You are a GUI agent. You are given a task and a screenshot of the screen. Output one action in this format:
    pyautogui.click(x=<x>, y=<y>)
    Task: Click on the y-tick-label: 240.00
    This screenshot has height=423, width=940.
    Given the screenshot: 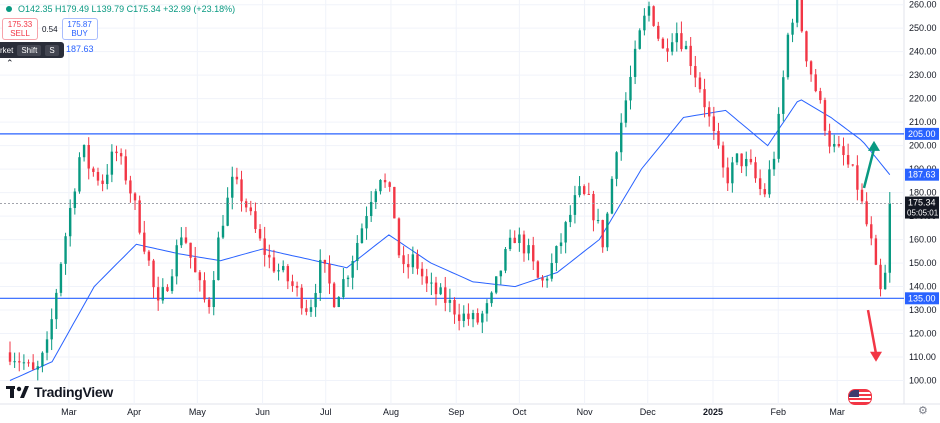 What is the action you would take?
    pyautogui.click(x=923, y=52)
    